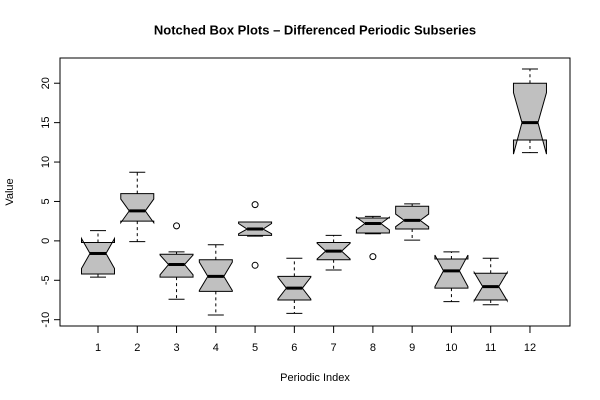  What do you see at coordinates (373, 348) in the screenshot?
I see `x-tick-label: 8` at bounding box center [373, 348].